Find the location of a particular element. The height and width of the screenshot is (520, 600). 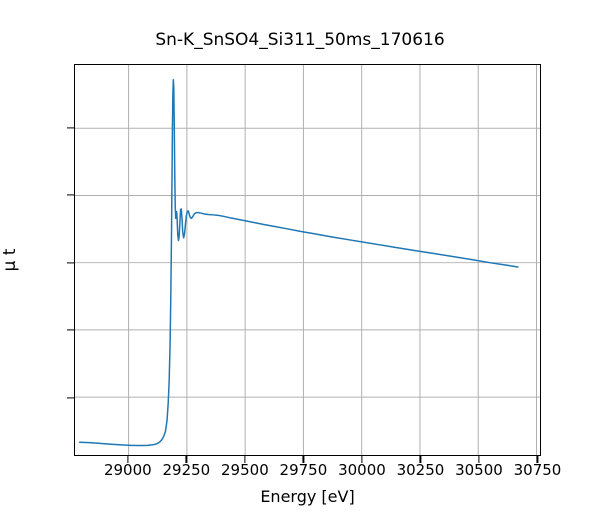

x-tick-label: 29250 is located at coordinates (186, 470).